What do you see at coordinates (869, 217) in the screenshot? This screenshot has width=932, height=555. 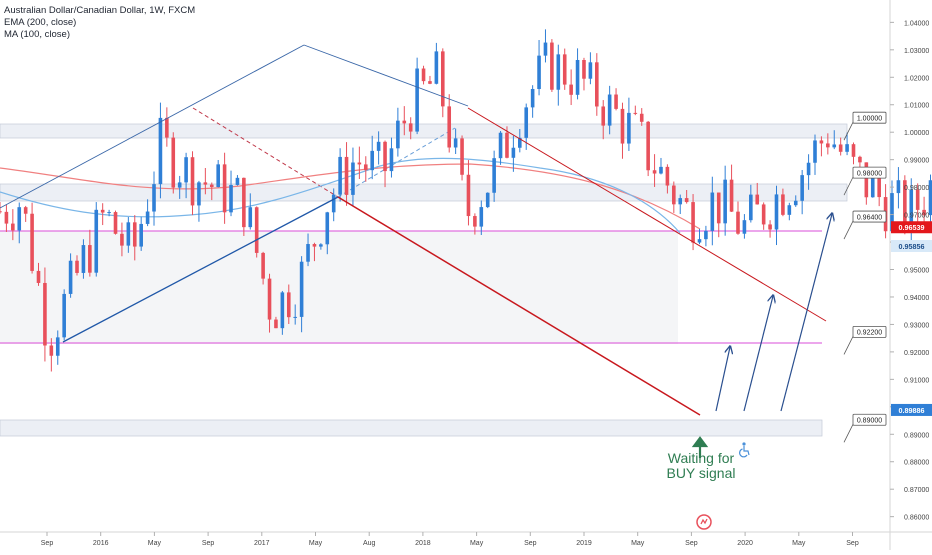 I see `level-callout-label: 0.96400` at bounding box center [869, 217].